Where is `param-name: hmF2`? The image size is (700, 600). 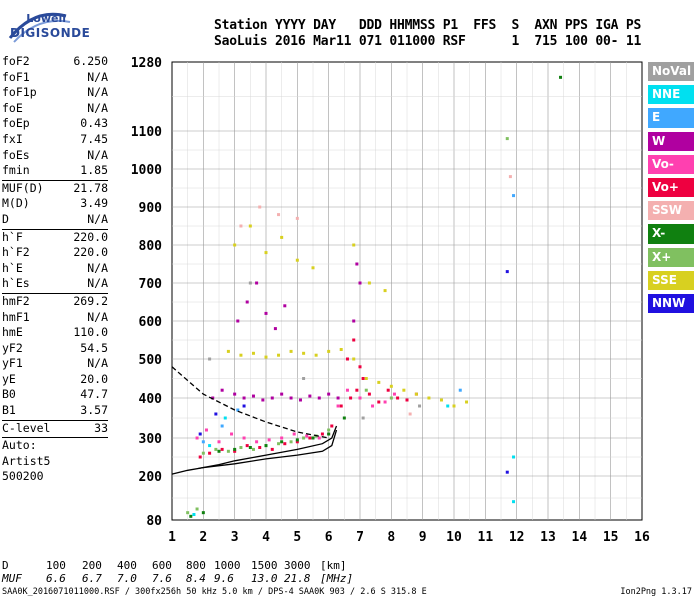
param-name: hmF2 is located at coordinates (16, 300).